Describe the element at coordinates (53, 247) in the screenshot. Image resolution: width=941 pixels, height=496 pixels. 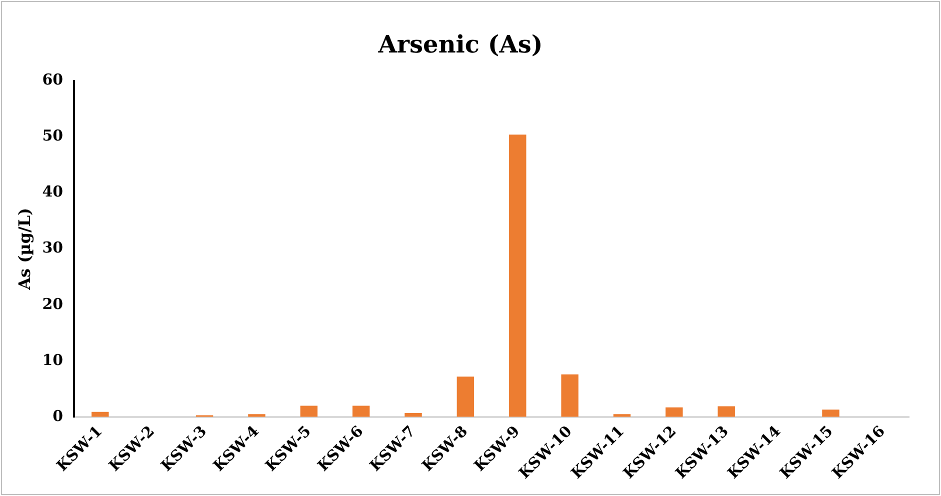
I see `y-tick-label: 30` at that location.